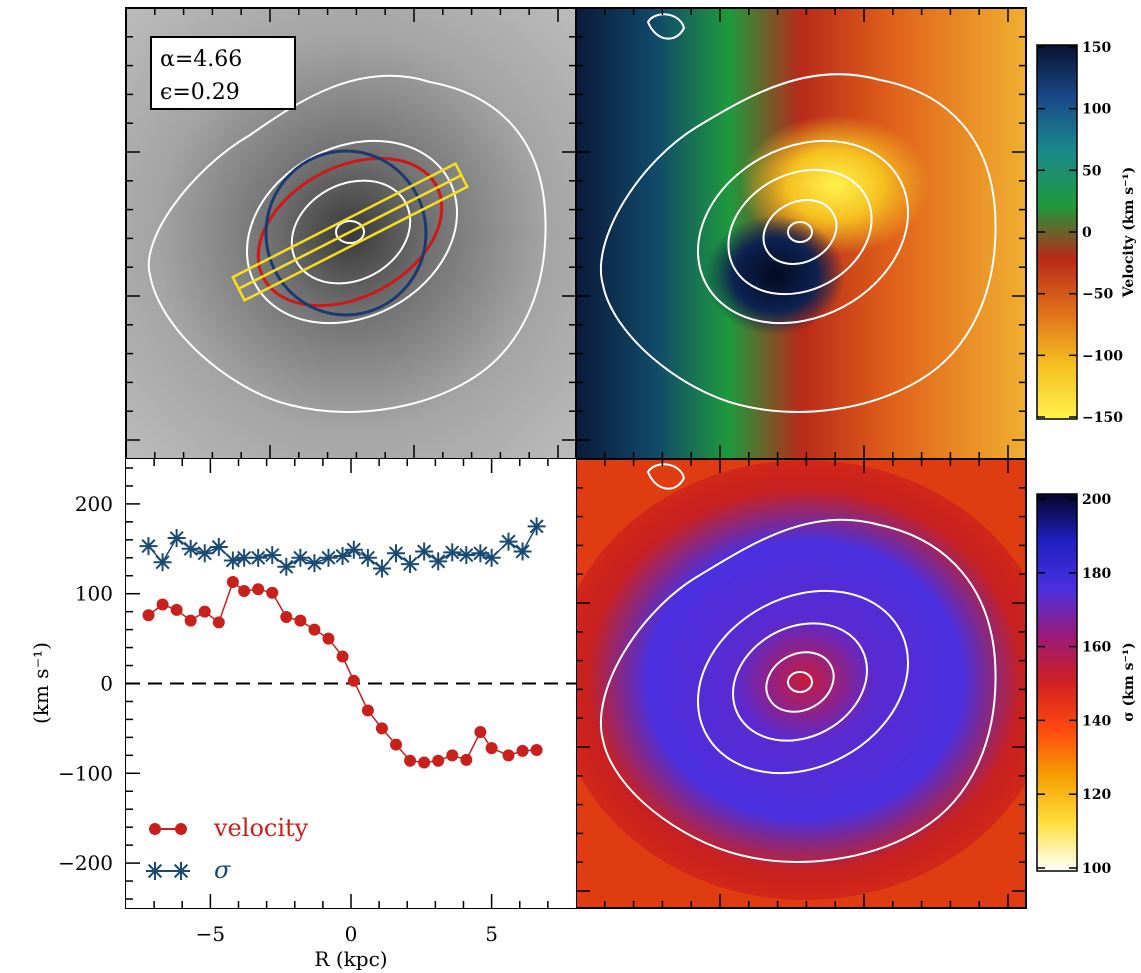 This screenshot has height=973, width=1141. What do you see at coordinates (210, 934) in the screenshot?
I see `x-tick-label: −5` at bounding box center [210, 934].